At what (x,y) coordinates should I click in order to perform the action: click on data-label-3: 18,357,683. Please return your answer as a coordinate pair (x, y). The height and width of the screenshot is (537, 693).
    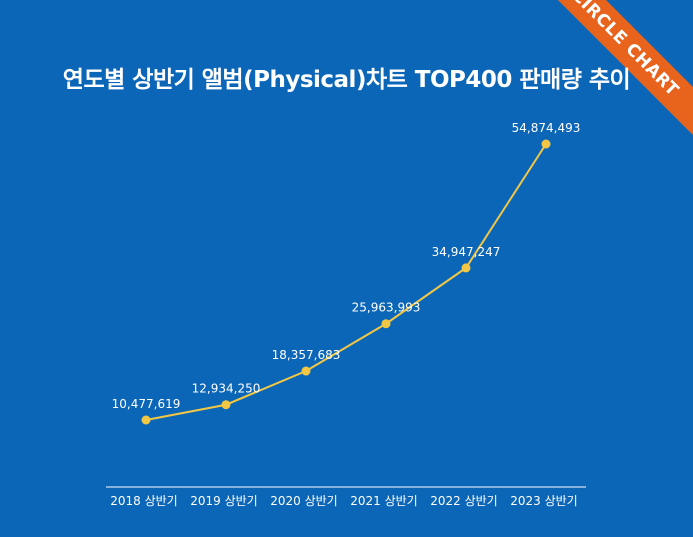
    Looking at the image, I should click on (306, 355).